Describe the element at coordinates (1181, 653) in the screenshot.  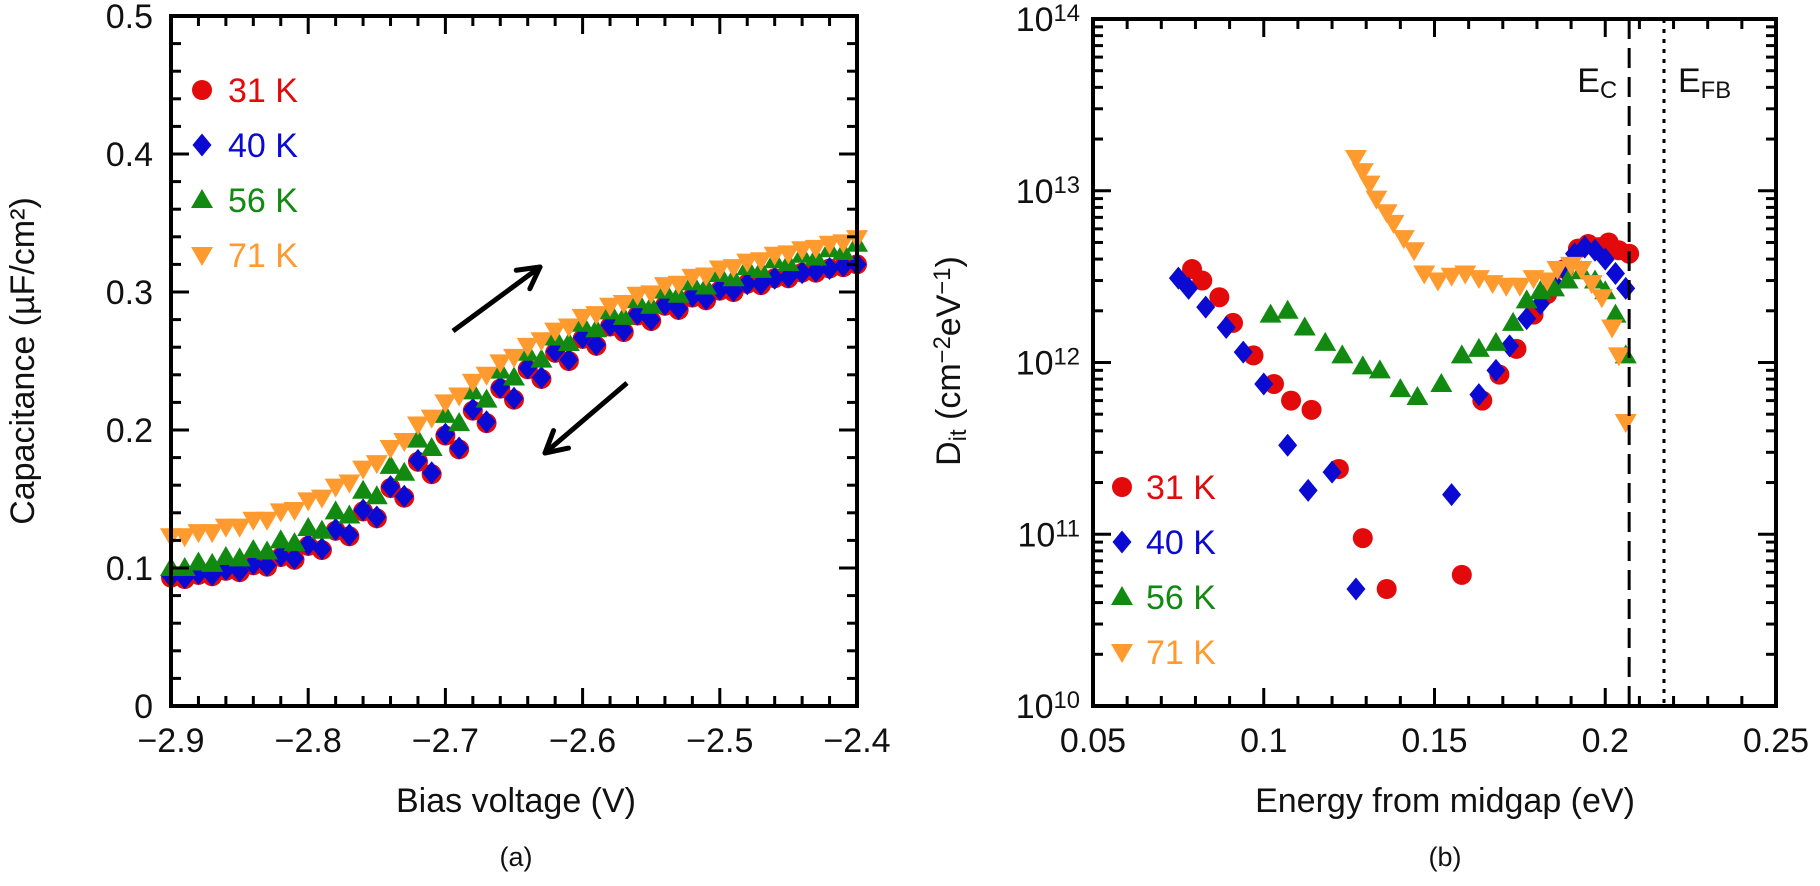
I see `legend-label: 71 K` at that location.